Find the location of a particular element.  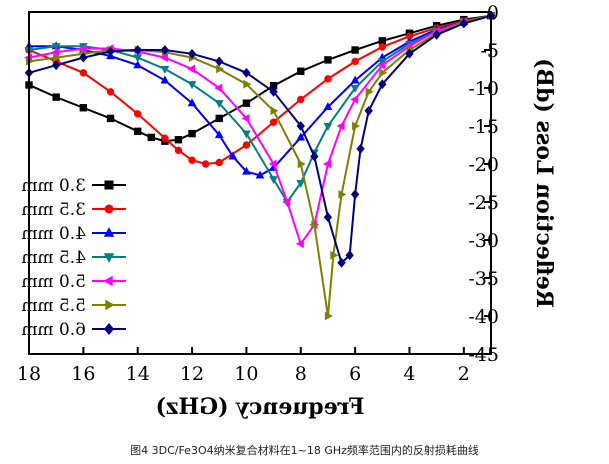

x-tick-label: 8 is located at coordinates (301, 374).